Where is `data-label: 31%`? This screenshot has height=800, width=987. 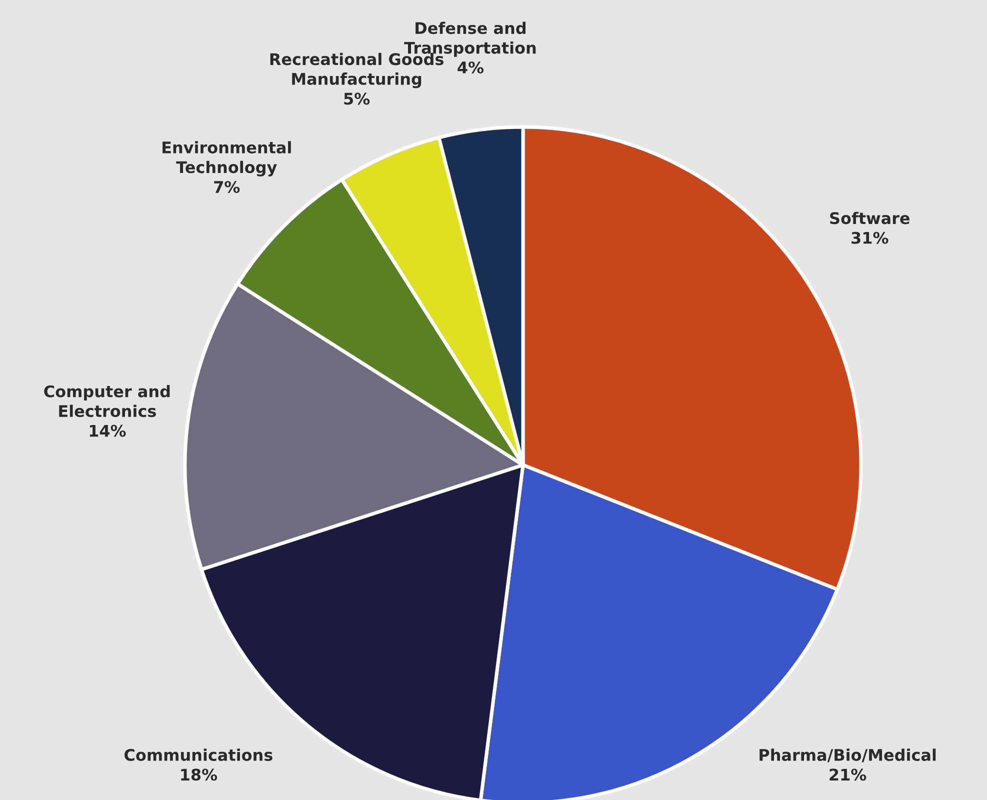
data-label: 31% is located at coordinates (870, 238).